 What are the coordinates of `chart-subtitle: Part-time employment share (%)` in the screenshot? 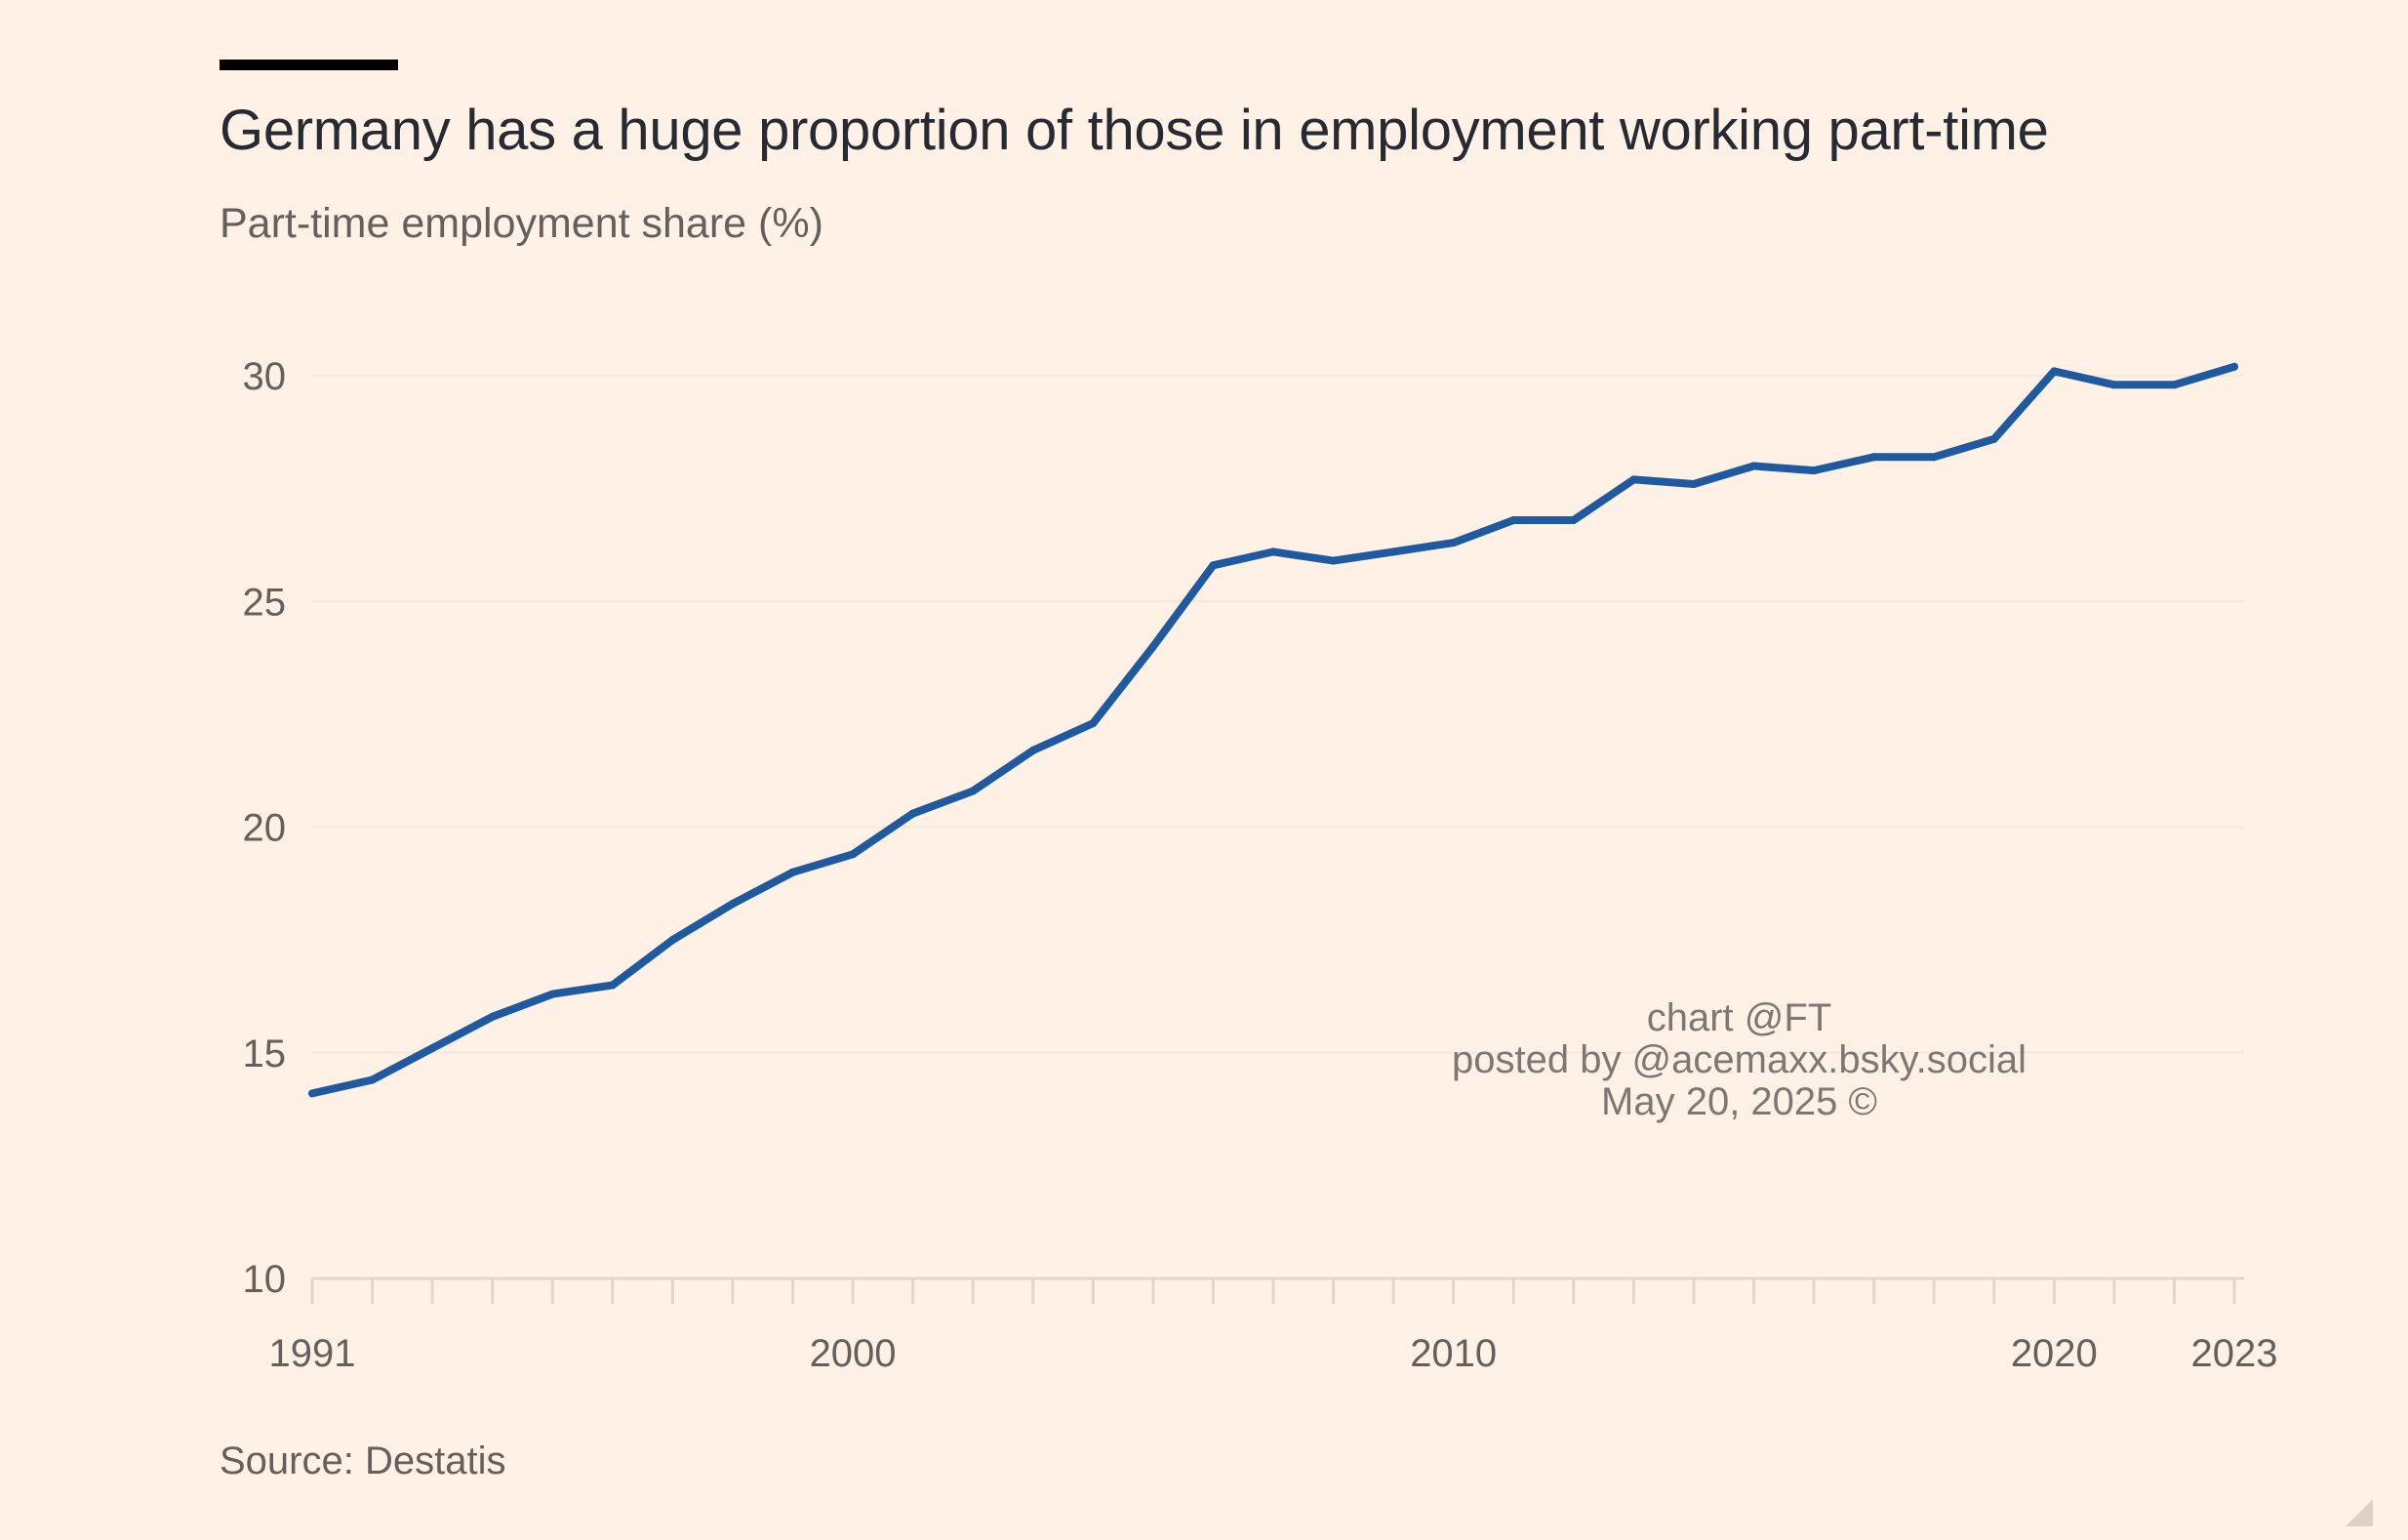 It's located at (521, 223).